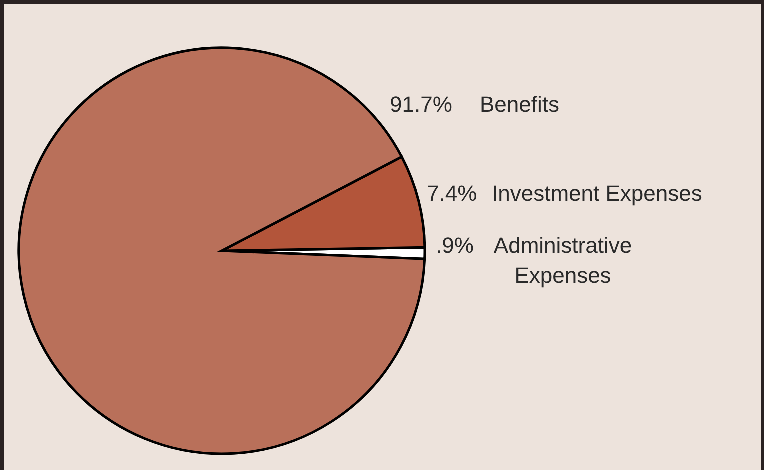 This screenshot has height=470, width=764. I want to click on slice-label: Investment Expenses, so click(597, 193).